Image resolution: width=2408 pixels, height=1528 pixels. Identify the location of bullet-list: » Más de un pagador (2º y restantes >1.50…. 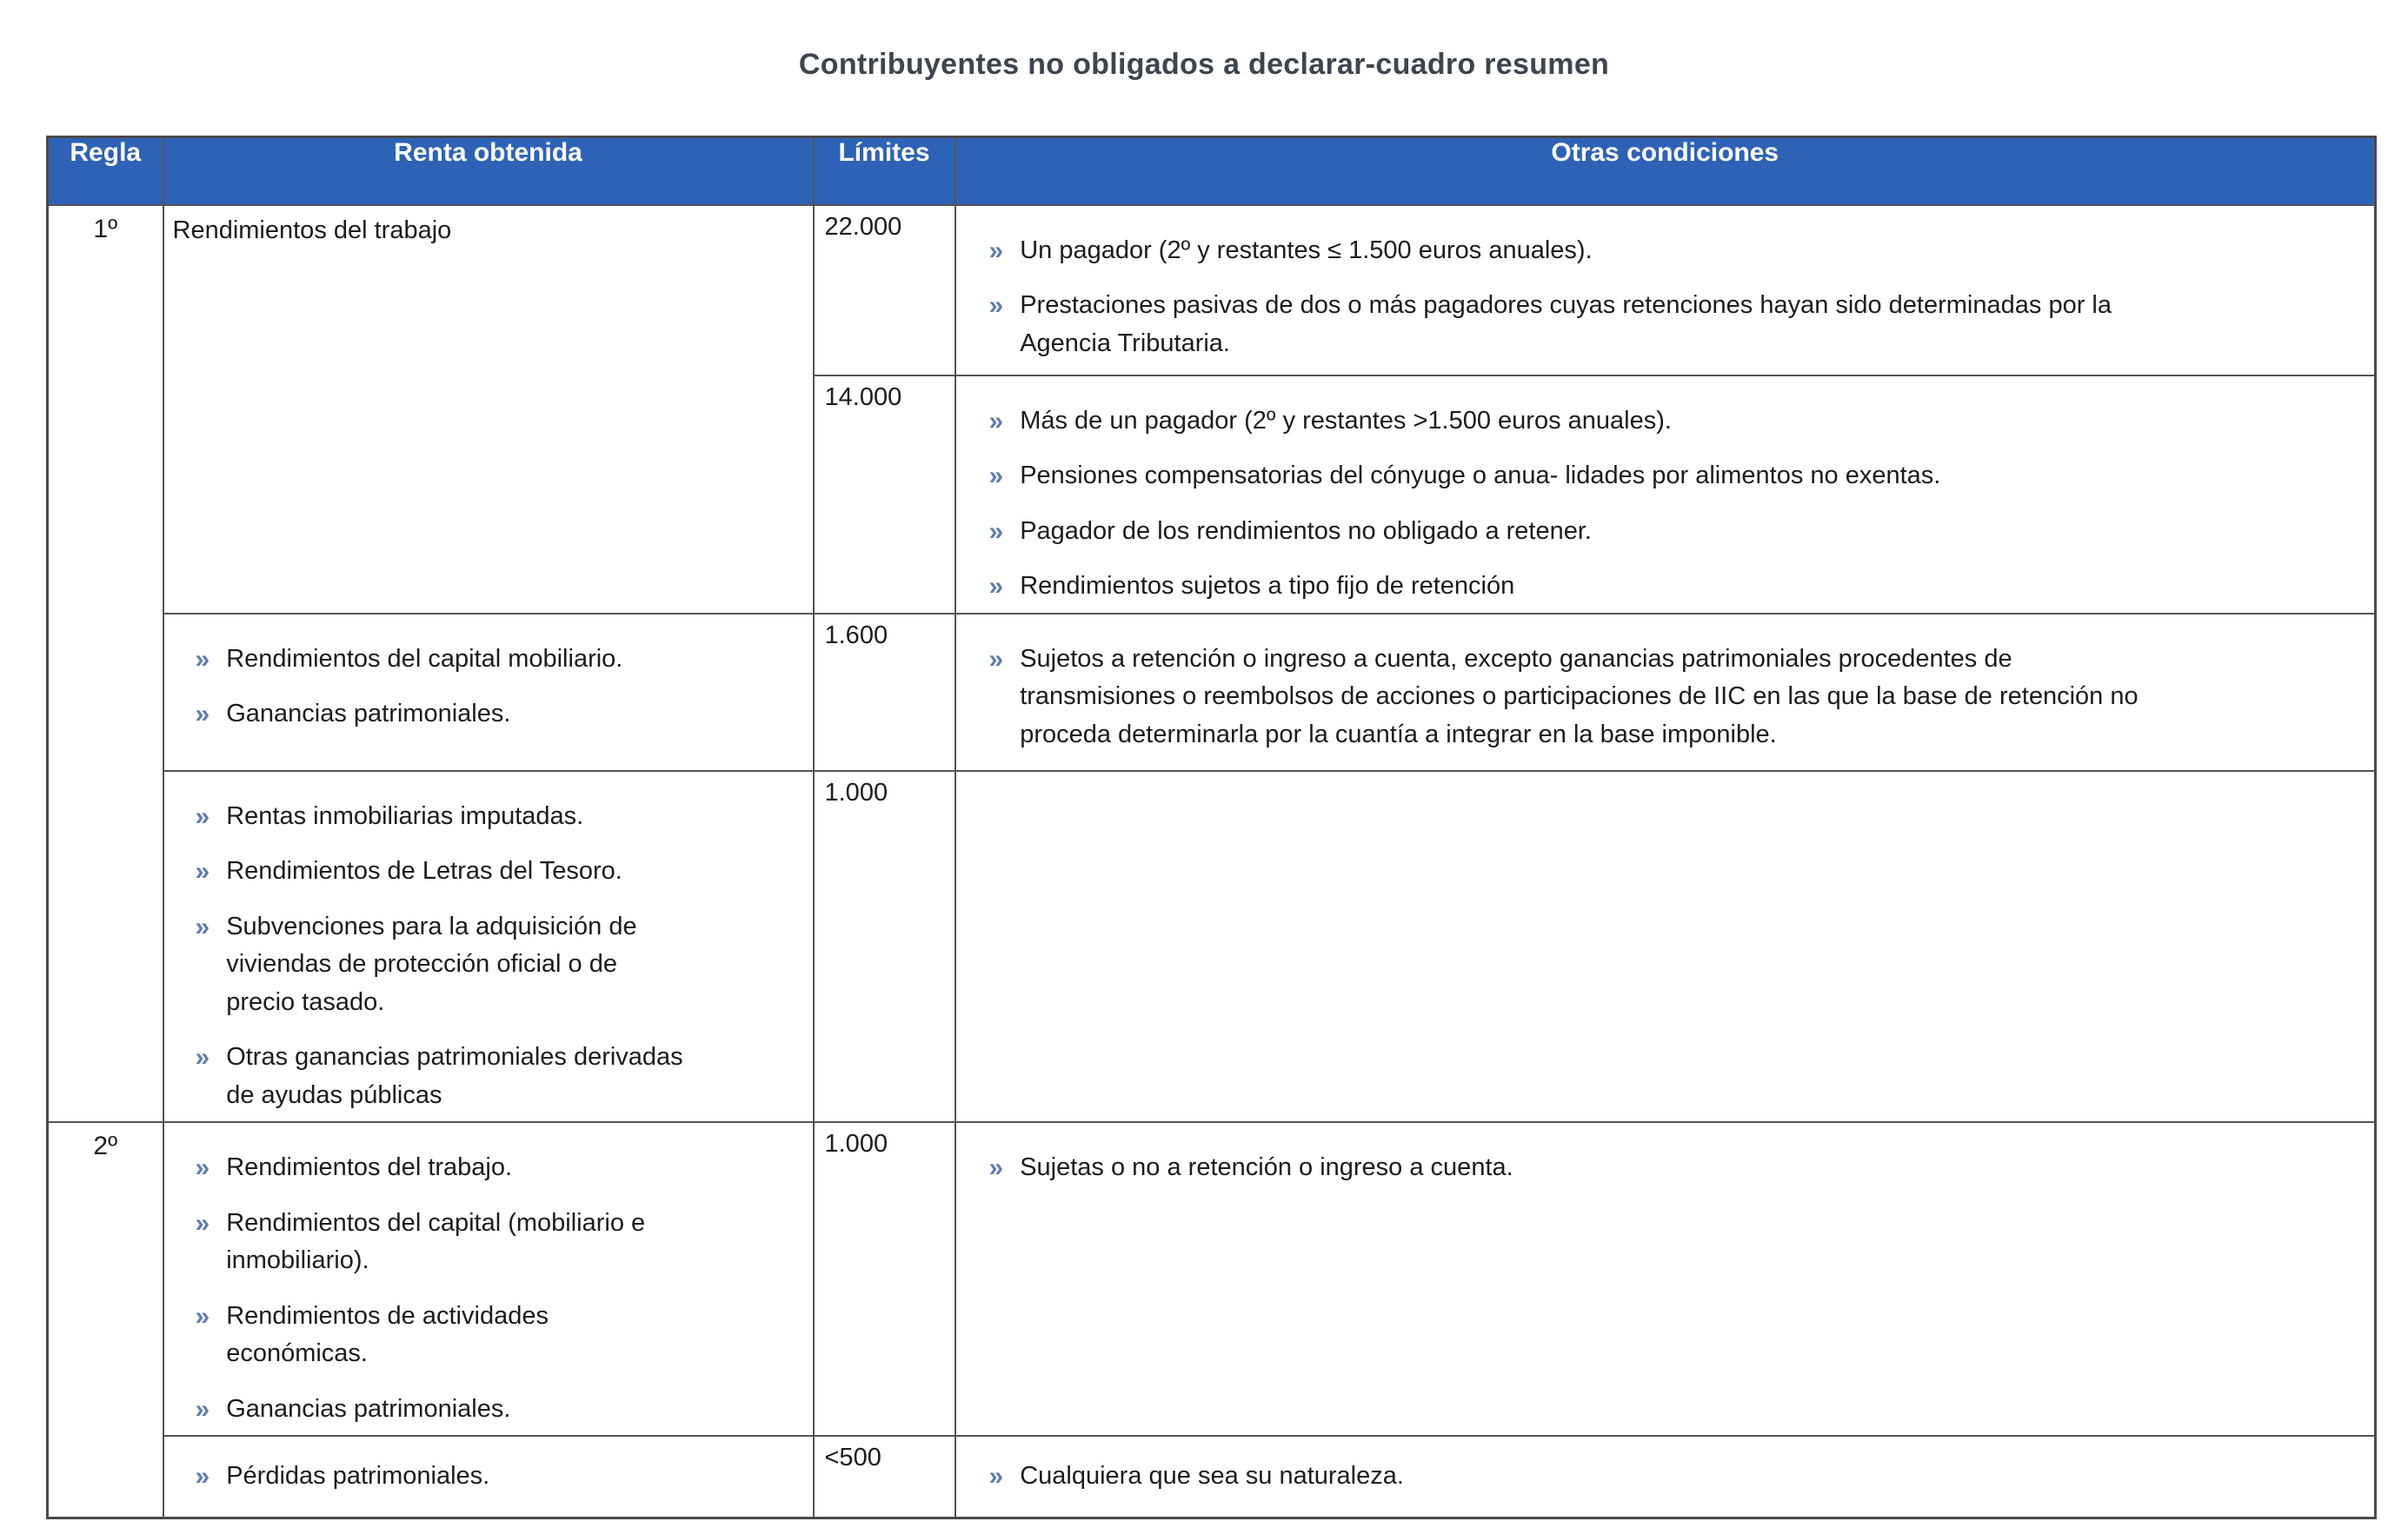
(1665, 495).